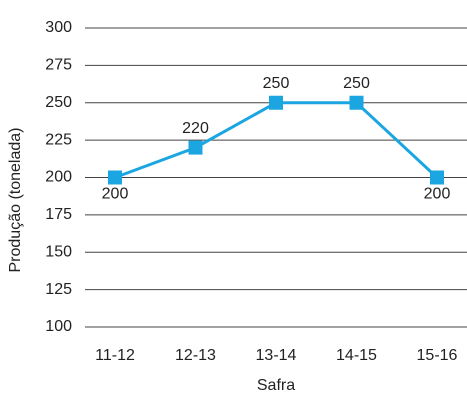 Image resolution: width=467 pixels, height=406 pixels. Describe the element at coordinates (15, 200) in the screenshot. I see `y-axis-label: Produção (tonelada)` at that location.